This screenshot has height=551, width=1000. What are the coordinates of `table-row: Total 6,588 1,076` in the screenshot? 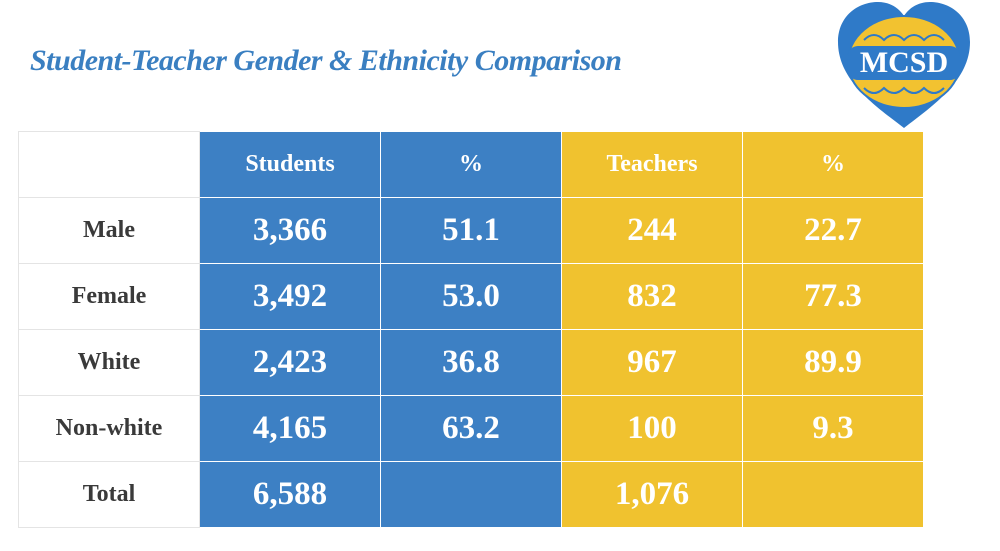 It's located at (471, 494).